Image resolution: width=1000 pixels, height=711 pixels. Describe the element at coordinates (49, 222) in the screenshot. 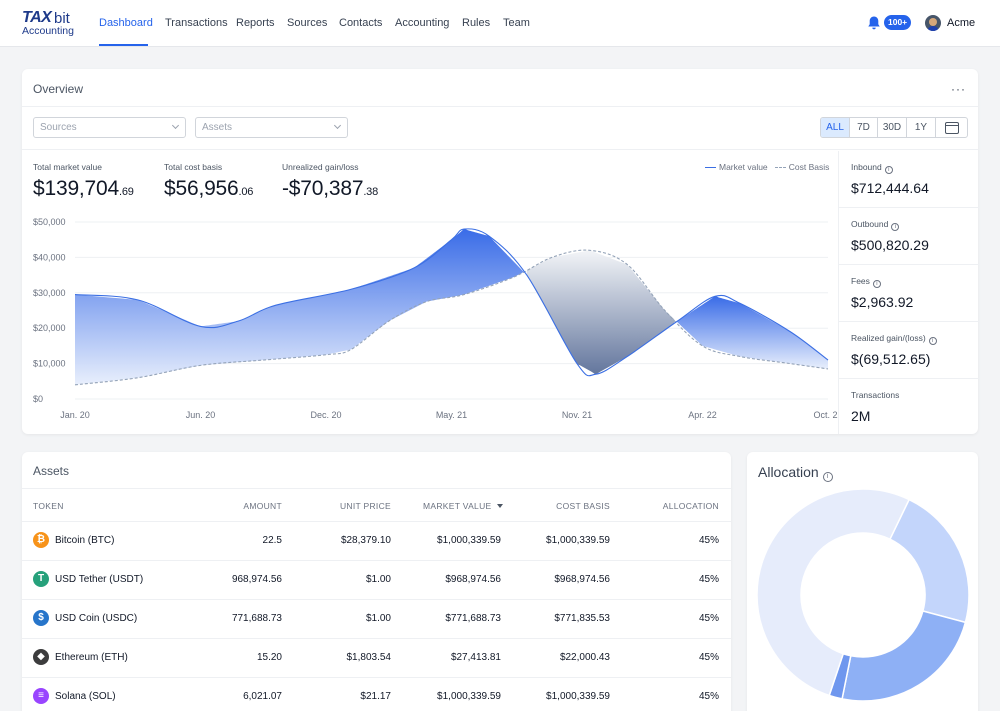

I see `y-tick-label: $50,000` at that location.